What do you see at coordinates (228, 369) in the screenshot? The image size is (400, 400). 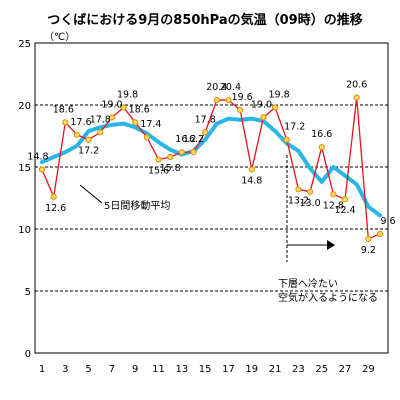 I see `x-tick-label: 17` at bounding box center [228, 369].